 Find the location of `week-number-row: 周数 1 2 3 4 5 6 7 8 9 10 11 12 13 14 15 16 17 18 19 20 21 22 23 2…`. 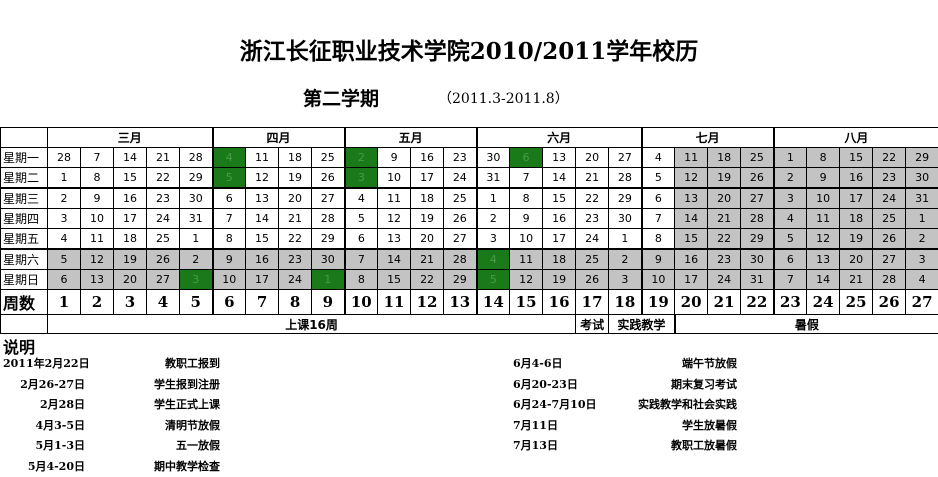

week-number-row: 周数 1 2 3 4 5 6 7 8 9 10 11 12 13 14 15 16 17 18 19 20 21 22 23 2… is located at coordinates (469, 302).